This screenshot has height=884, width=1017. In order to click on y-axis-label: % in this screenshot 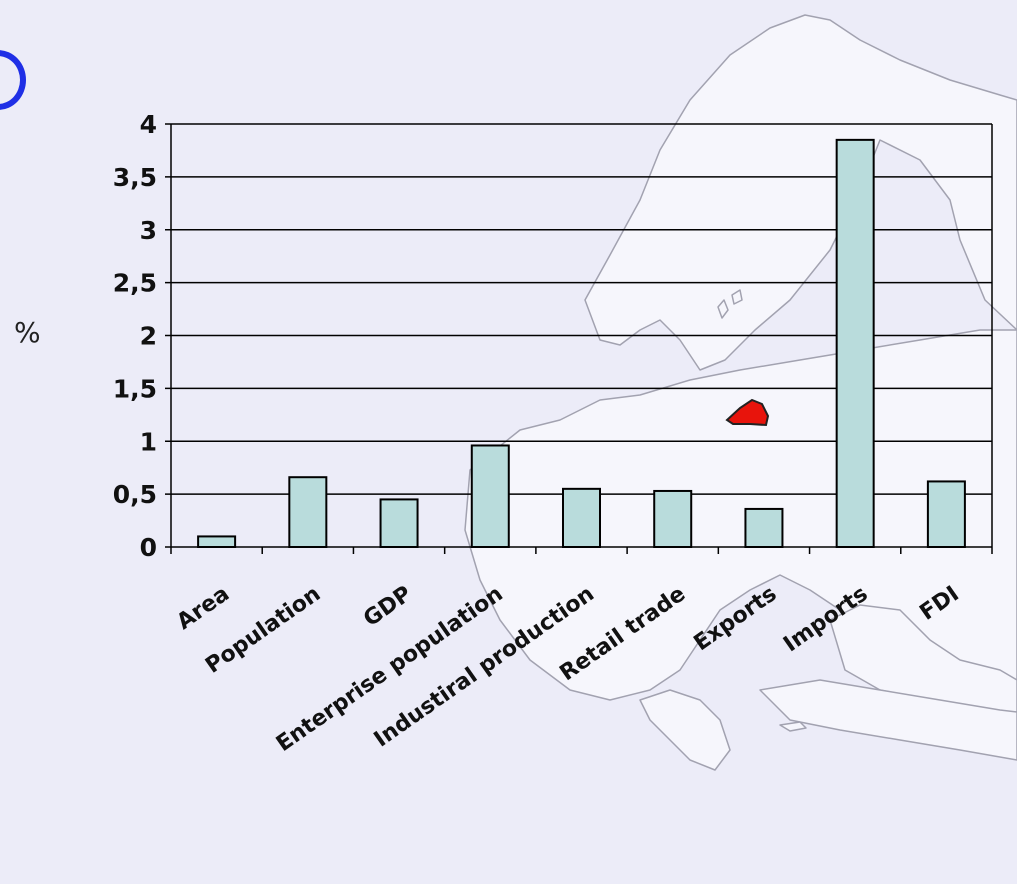, I will do `click(27, 332)`.